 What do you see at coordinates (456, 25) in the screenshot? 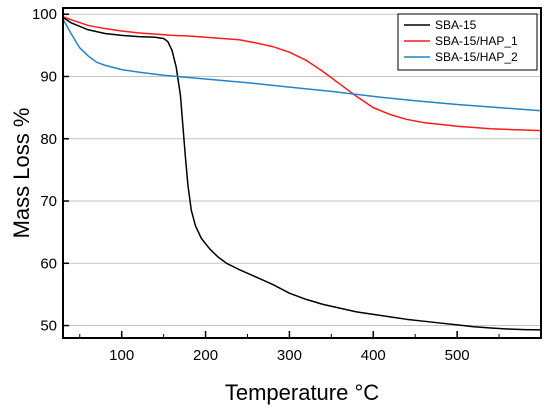
I see `legend-label-1: SBA-15` at bounding box center [456, 25].